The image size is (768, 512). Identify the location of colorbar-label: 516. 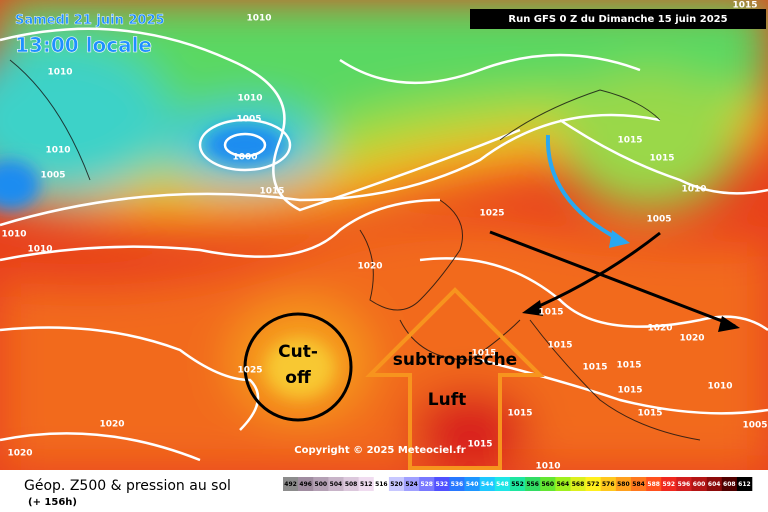
(381, 484).